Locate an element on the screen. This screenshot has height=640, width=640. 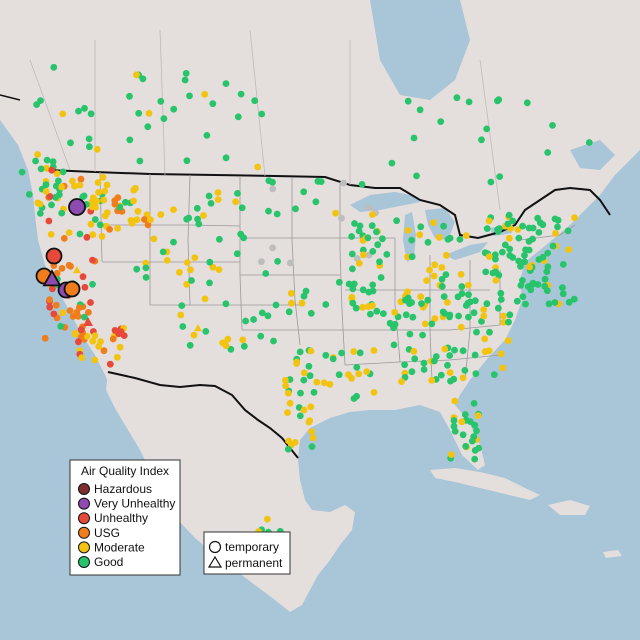
legend-swatch-very-unhealthy is located at coordinates (84, 503).